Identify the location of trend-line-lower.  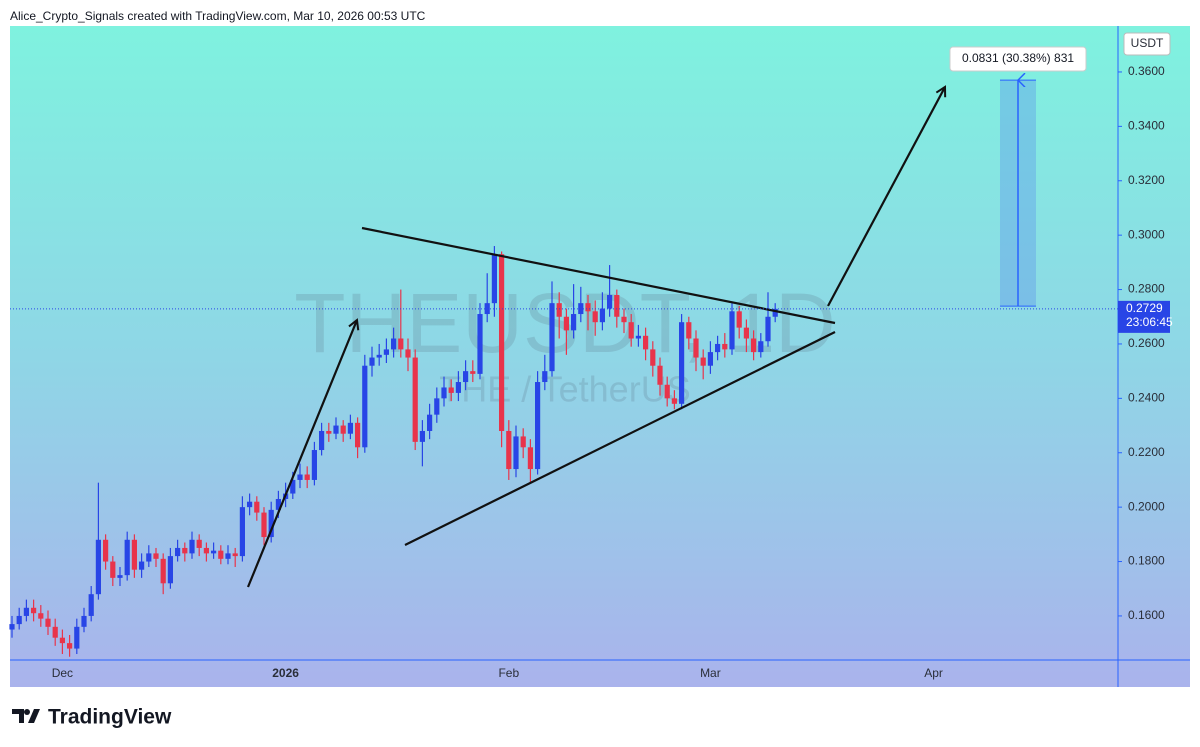
(620, 438).